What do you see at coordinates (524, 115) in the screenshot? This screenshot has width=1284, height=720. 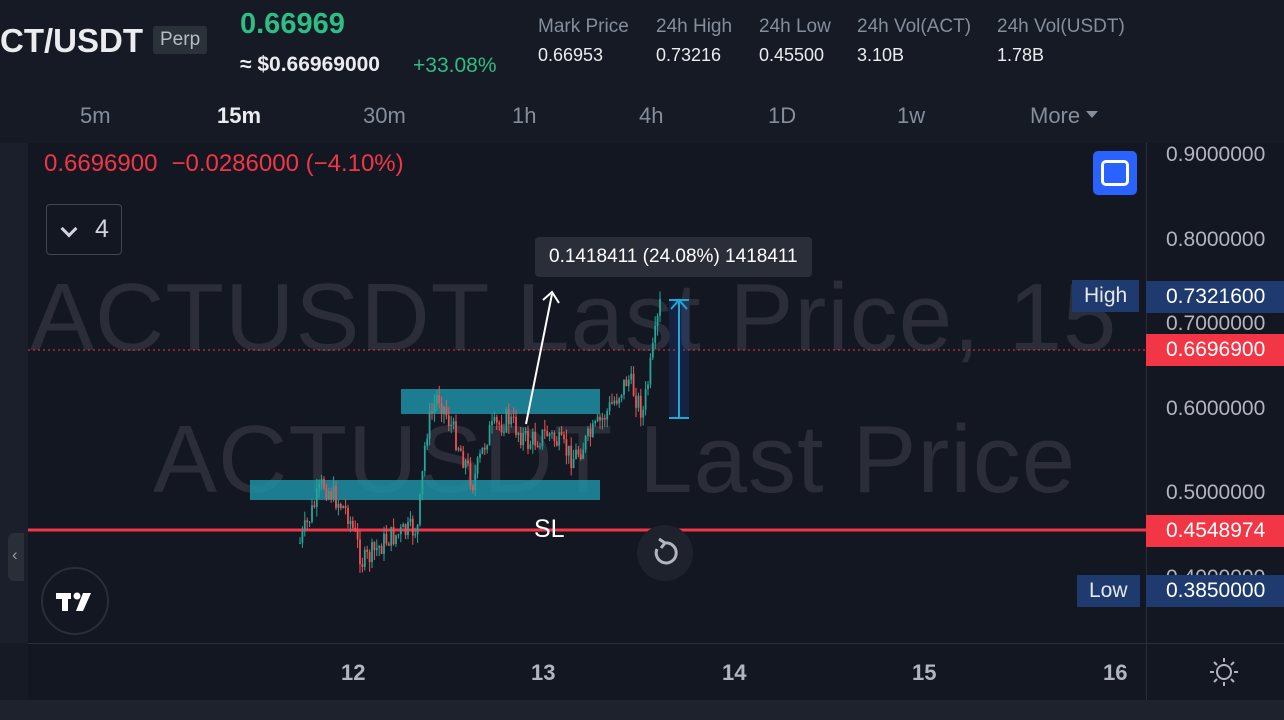 I see `timeframe-1h: 1h` at bounding box center [524, 115].